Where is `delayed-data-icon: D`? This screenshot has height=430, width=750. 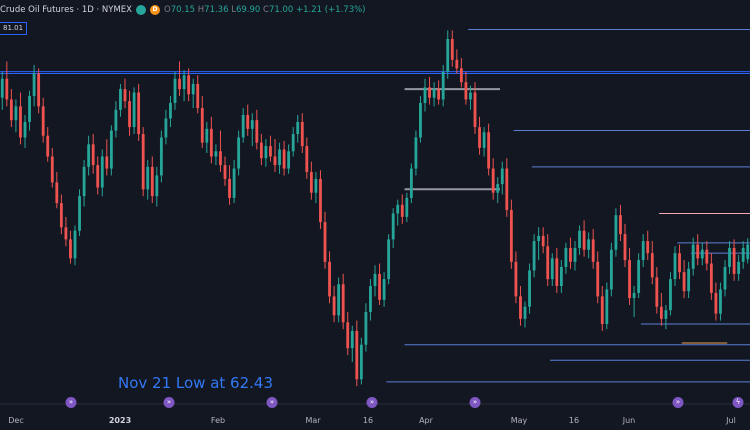
delayed-data-icon: D is located at coordinates (155, 10).